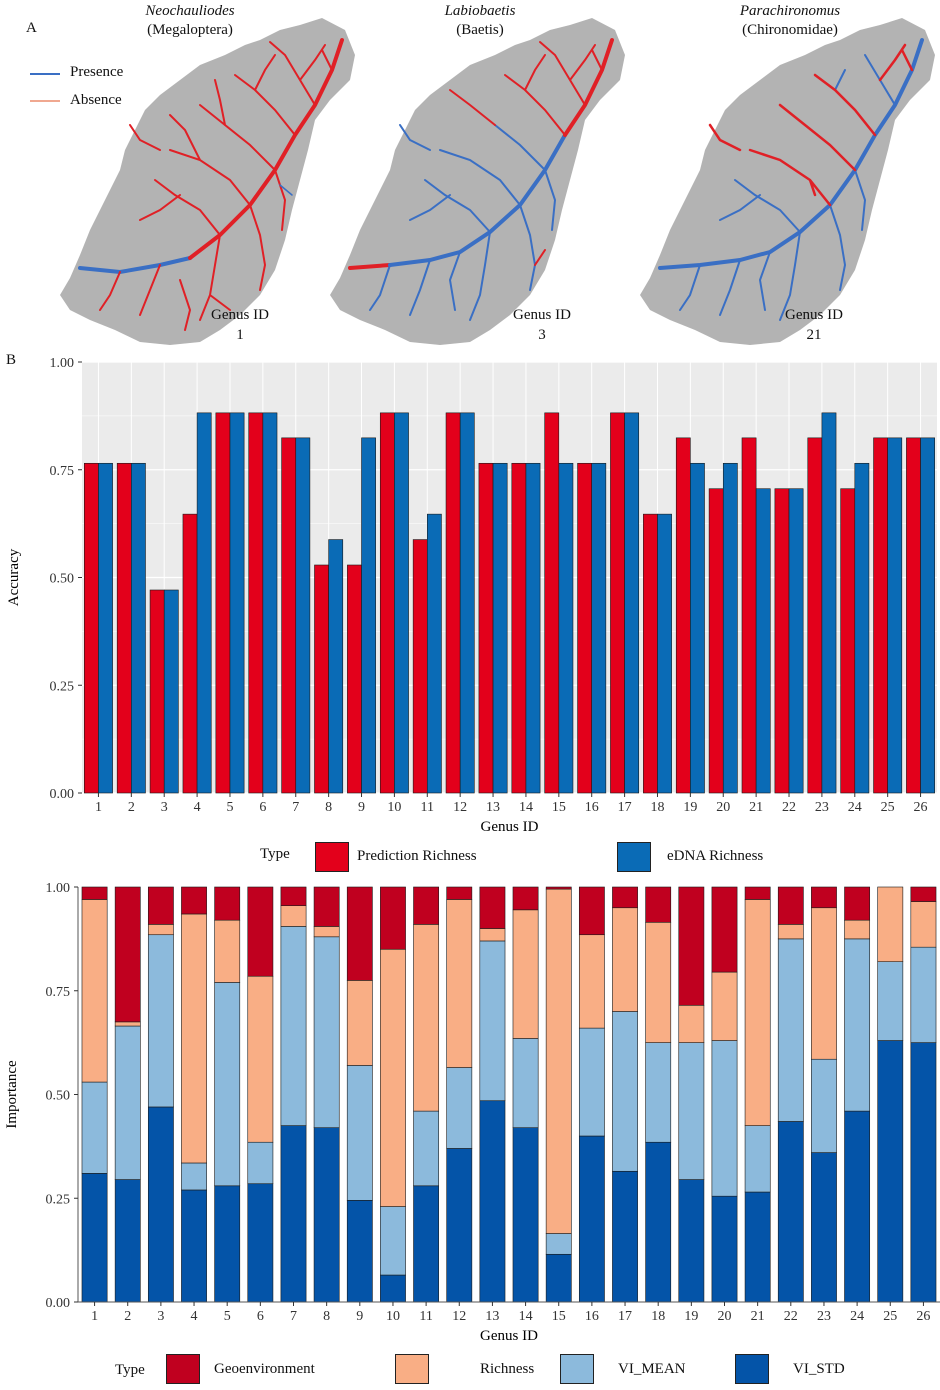 This screenshot has height=1390, width=940. What do you see at coordinates (361, 807) in the screenshot?
I see `x-tick-label: 9` at bounding box center [361, 807].